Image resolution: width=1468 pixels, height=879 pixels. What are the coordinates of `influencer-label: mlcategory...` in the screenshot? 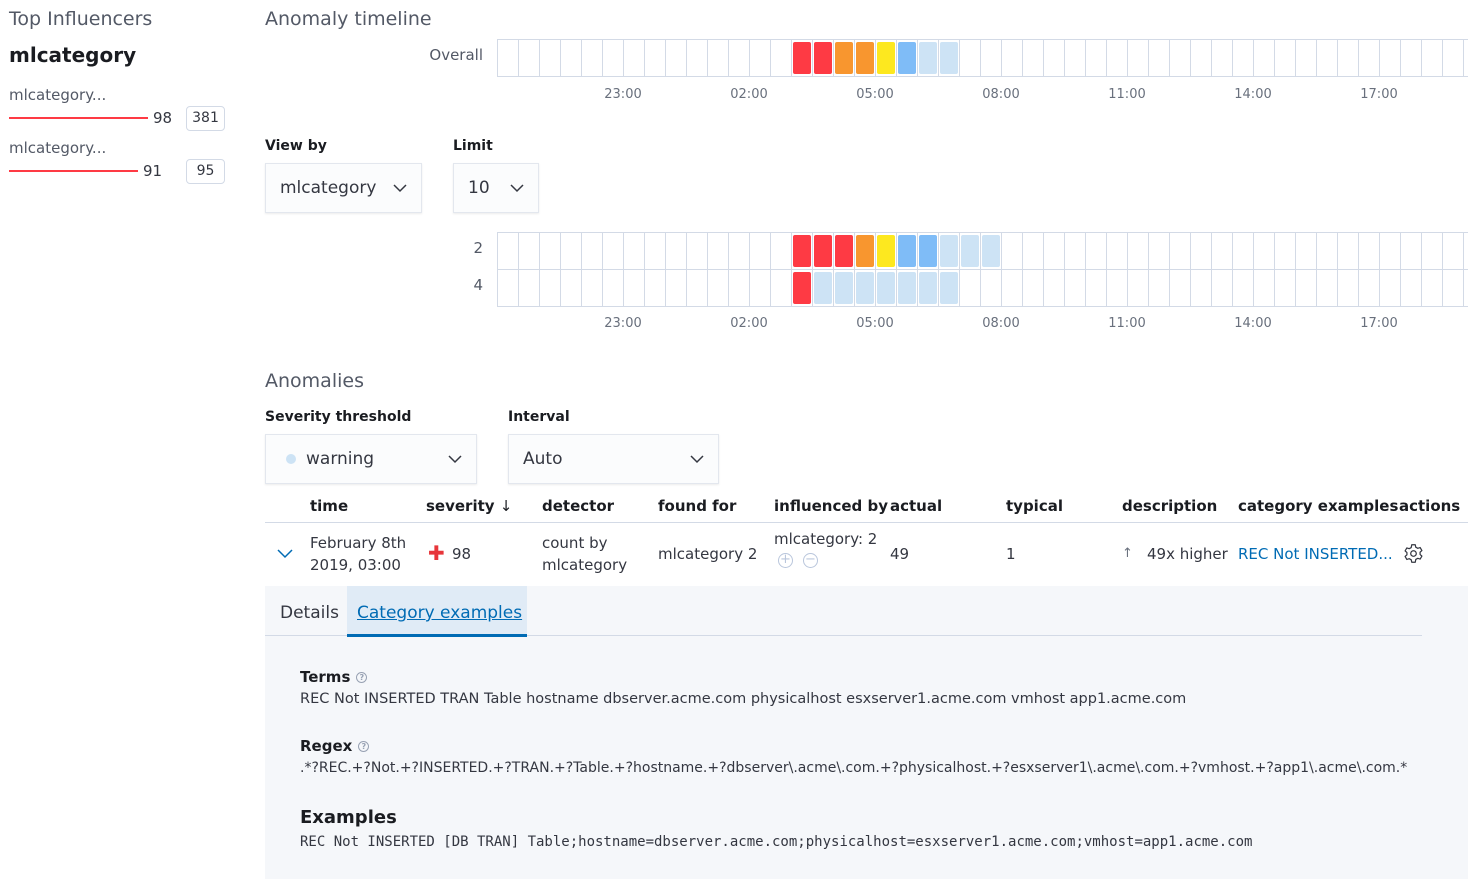 It's located at (58, 148).